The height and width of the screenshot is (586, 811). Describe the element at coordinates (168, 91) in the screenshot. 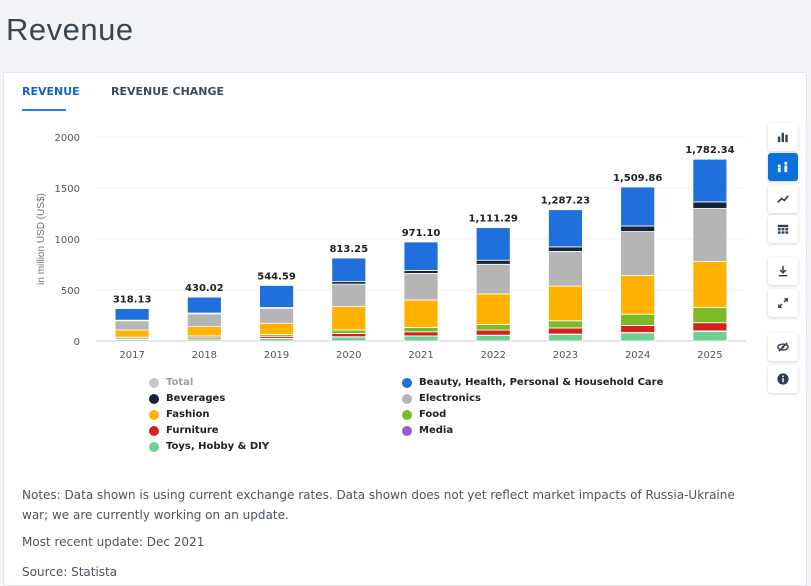

I see `tab-revenue-change: REVENUE CHANGE` at that location.